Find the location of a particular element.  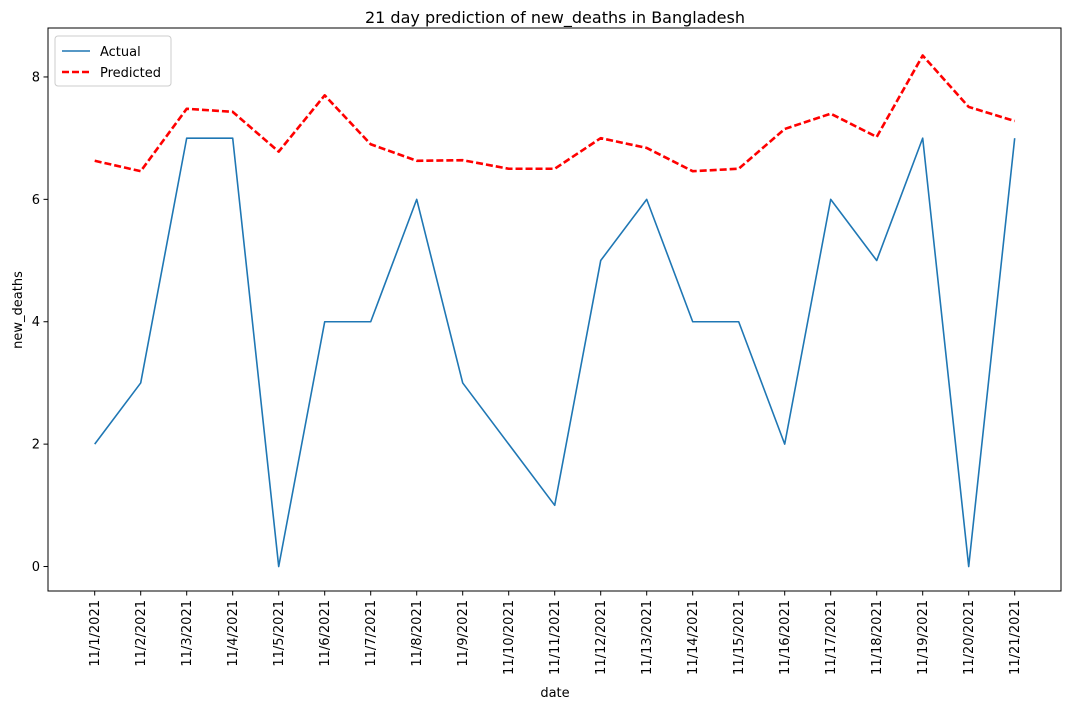

legend: Actual Predicted is located at coordinates (113, 61).